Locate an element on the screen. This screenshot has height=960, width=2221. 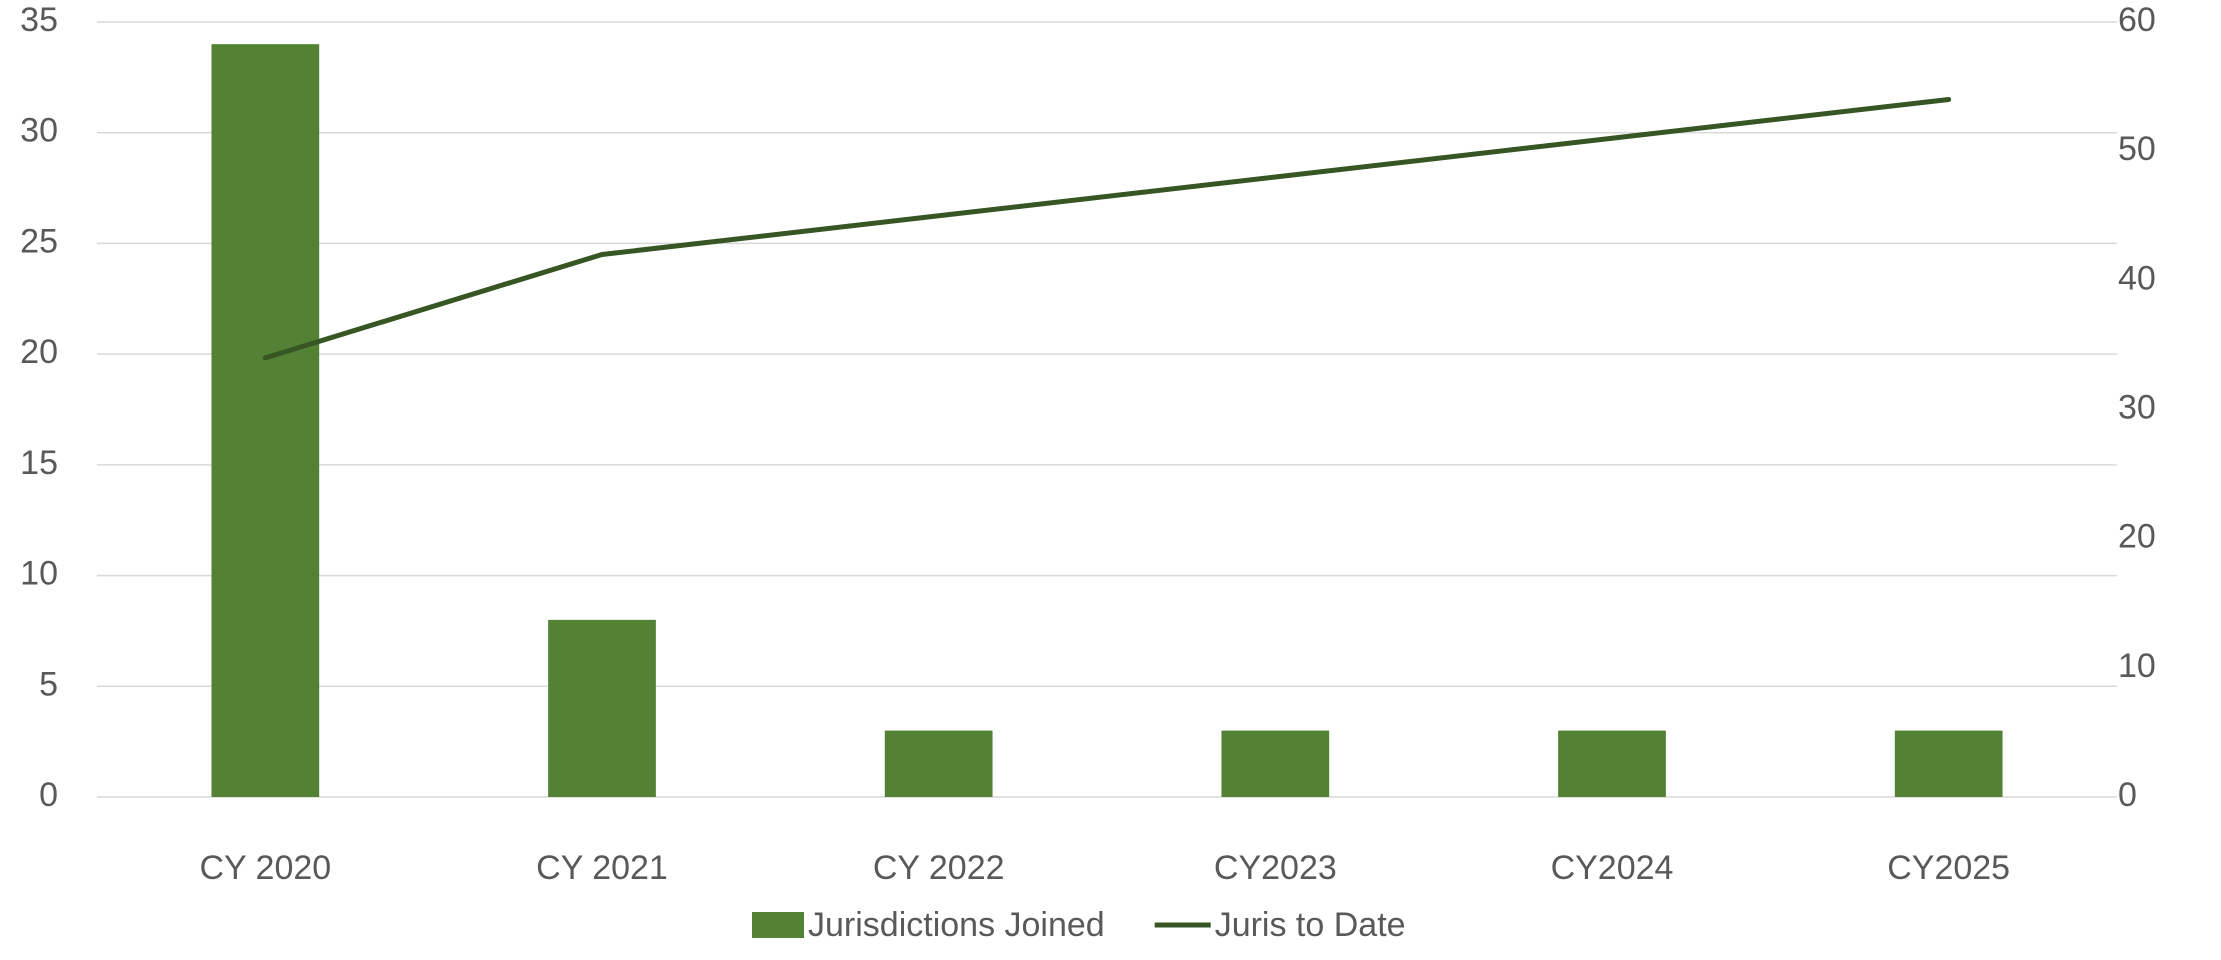
y-tick-label: 20 is located at coordinates (39, 352).